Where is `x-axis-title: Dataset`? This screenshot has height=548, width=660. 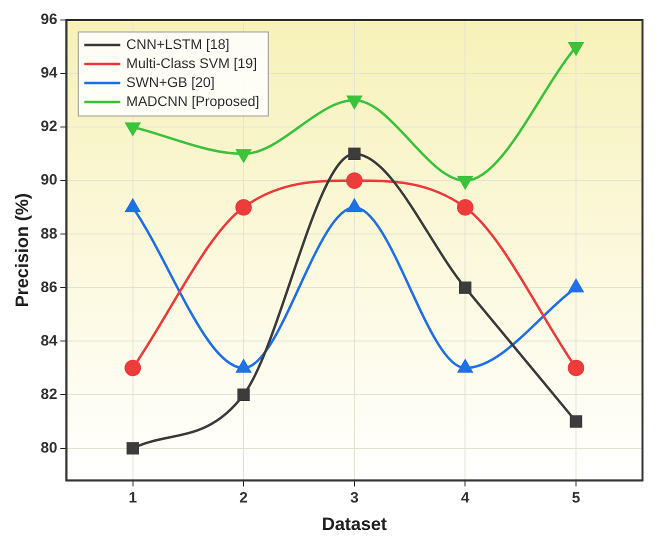
x-axis-title: Dataset is located at coordinates (354, 524).